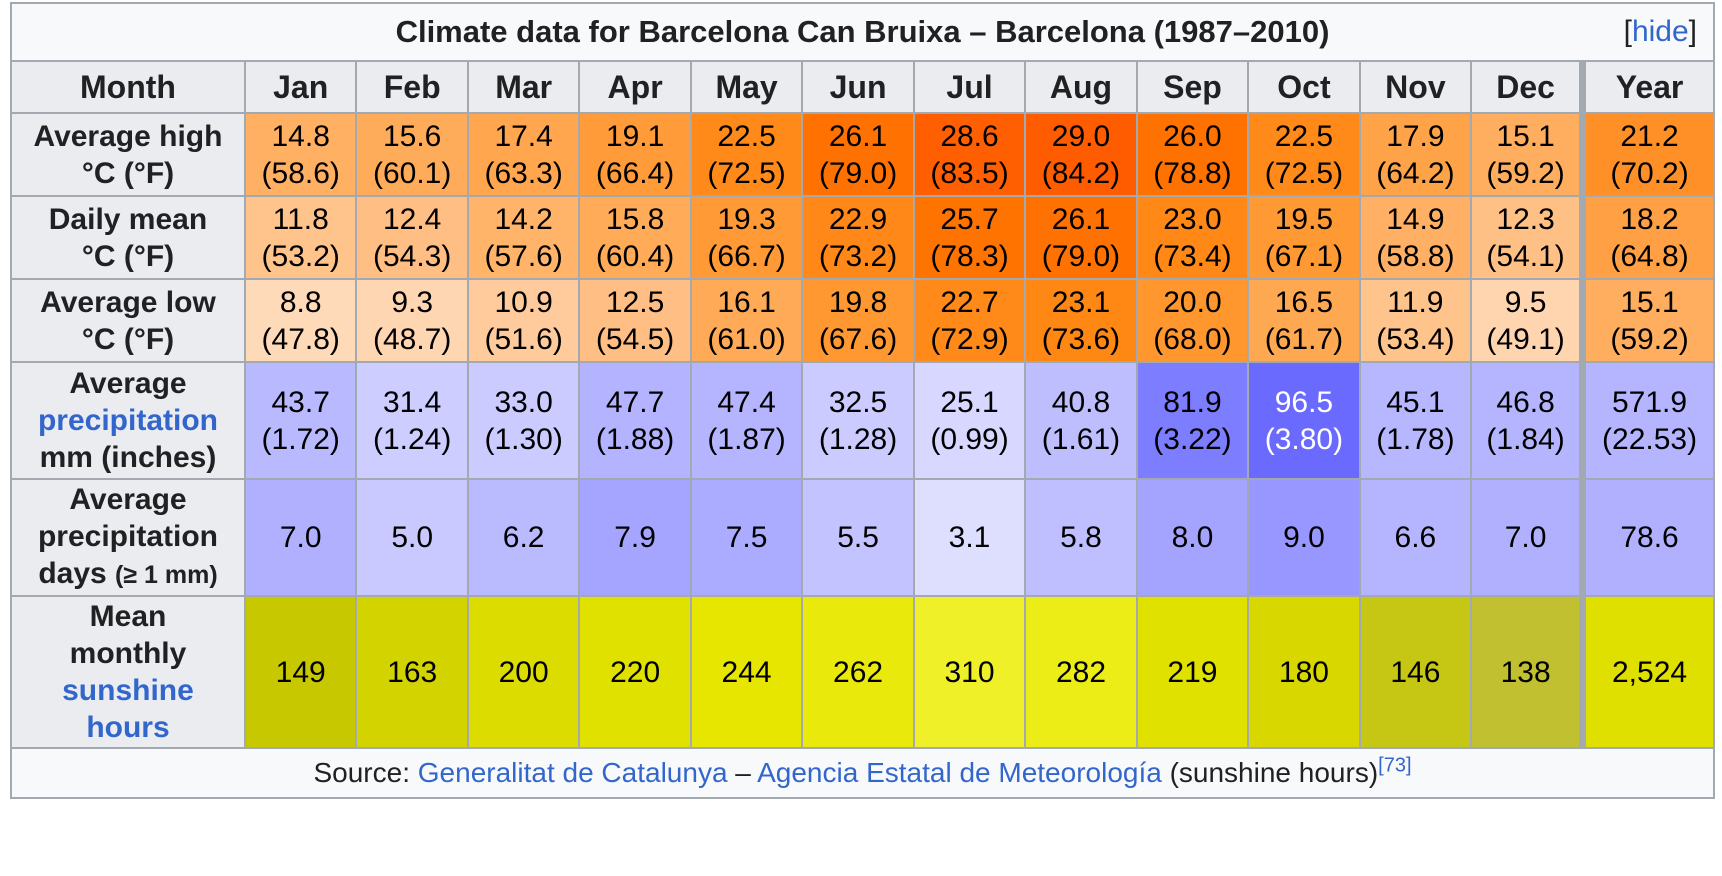 This screenshot has height=876, width=1722. Describe the element at coordinates (1415, 537) in the screenshot. I see `cell-value: 6.6` at that location.